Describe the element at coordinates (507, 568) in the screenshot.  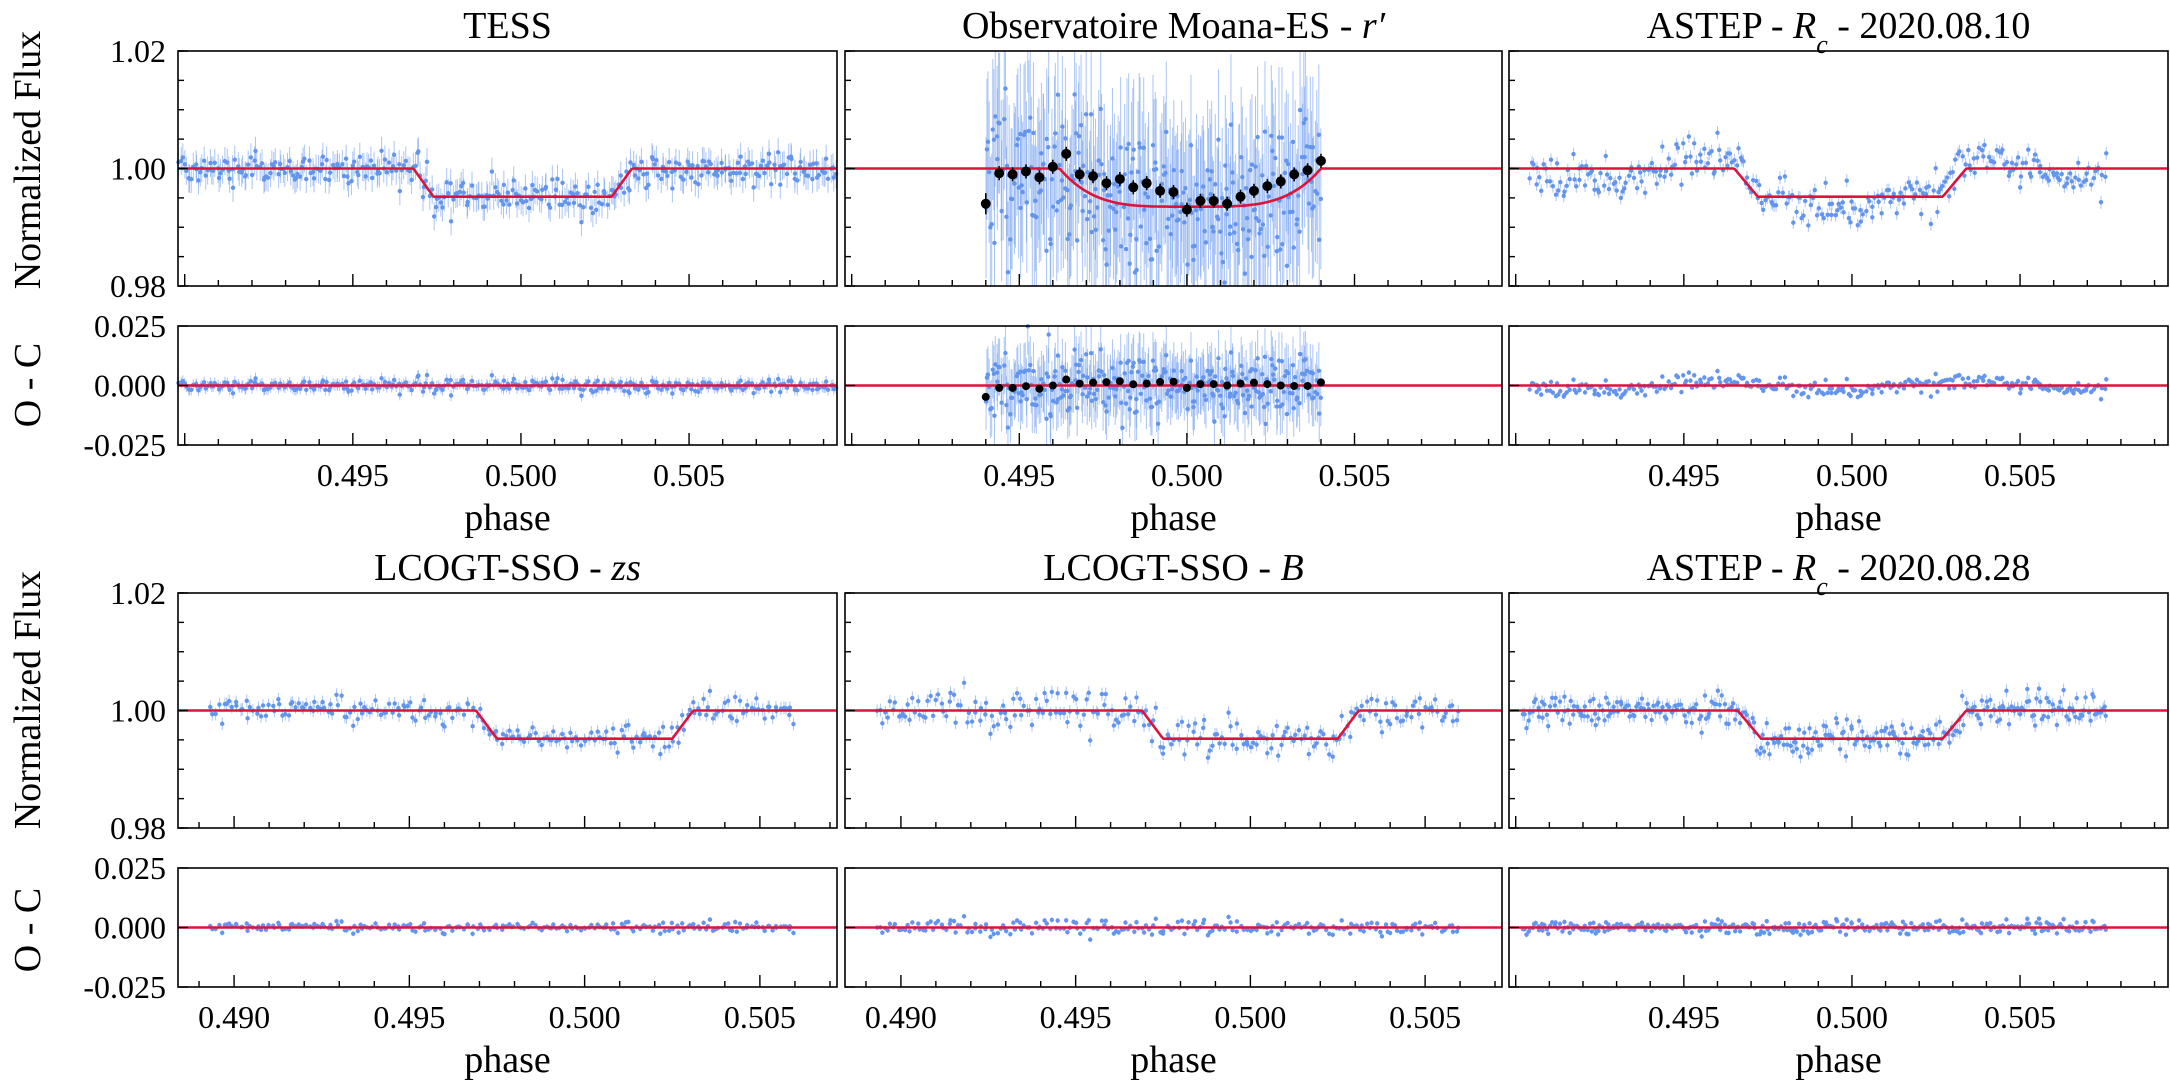
I see `panel-title: LCOGT-SSO - zs` at that location.